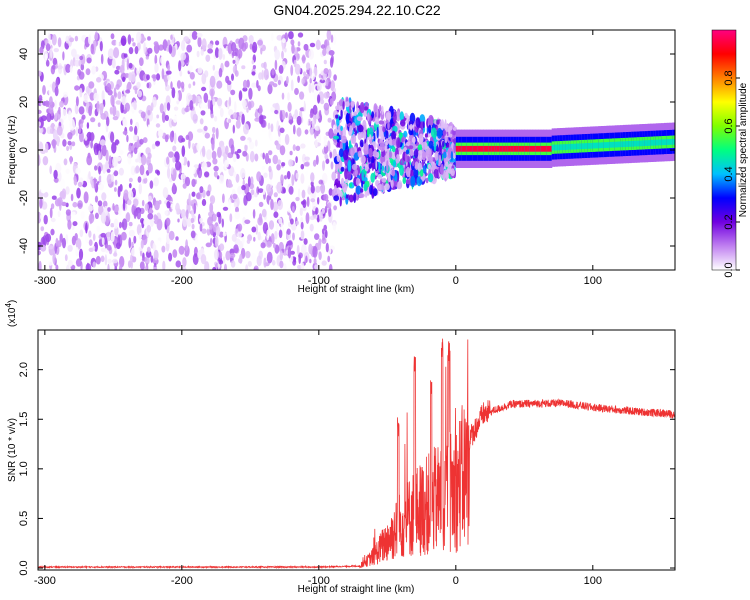 This screenshot has width=750, height=600. What do you see at coordinates (743, 149) in the screenshot?
I see `colorbar-label: Normalized spectral amplitude` at bounding box center [743, 149].